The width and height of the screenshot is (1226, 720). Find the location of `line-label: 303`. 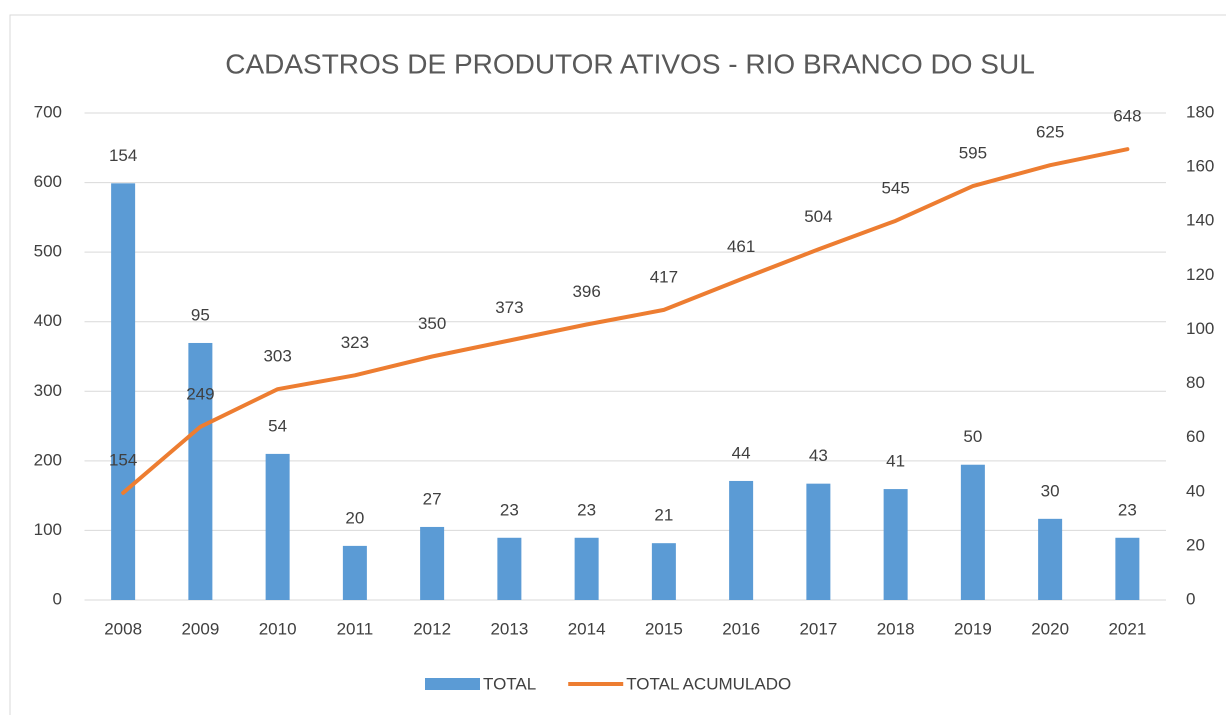

line-label: 303 is located at coordinates (277, 356).